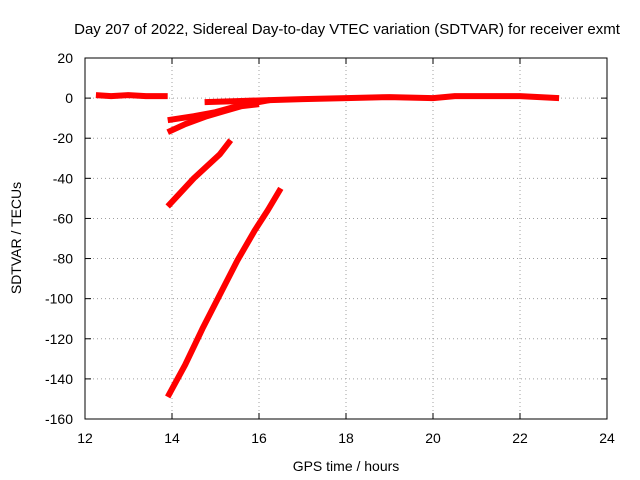  What do you see at coordinates (16, 238) in the screenshot?
I see `y-axis-label: SDTVAR / TECUs` at bounding box center [16, 238].